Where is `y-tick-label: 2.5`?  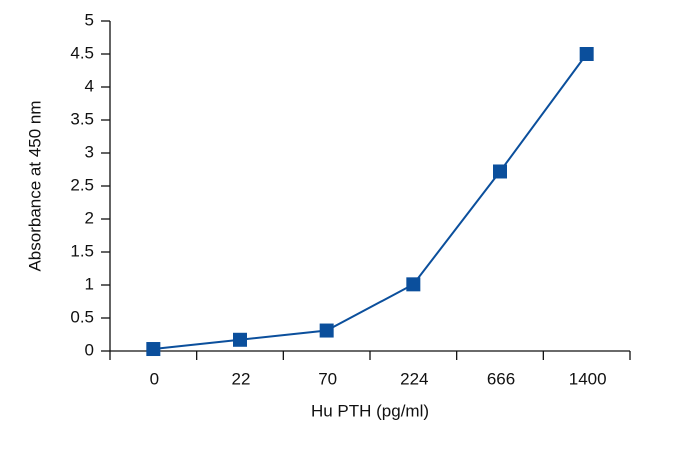
y-tick-label: 2.5 is located at coordinates (82, 184).